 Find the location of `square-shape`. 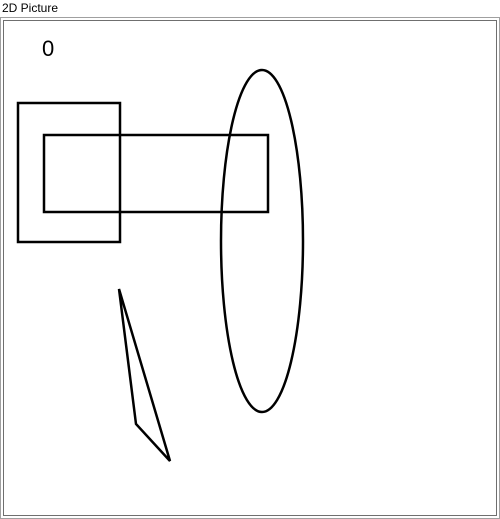

square-shape is located at coordinates (69, 172).